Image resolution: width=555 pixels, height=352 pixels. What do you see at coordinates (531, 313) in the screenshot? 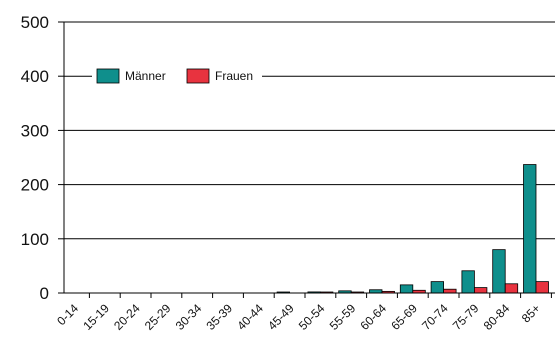
I see `x-tick-label: 85+` at bounding box center [531, 313].